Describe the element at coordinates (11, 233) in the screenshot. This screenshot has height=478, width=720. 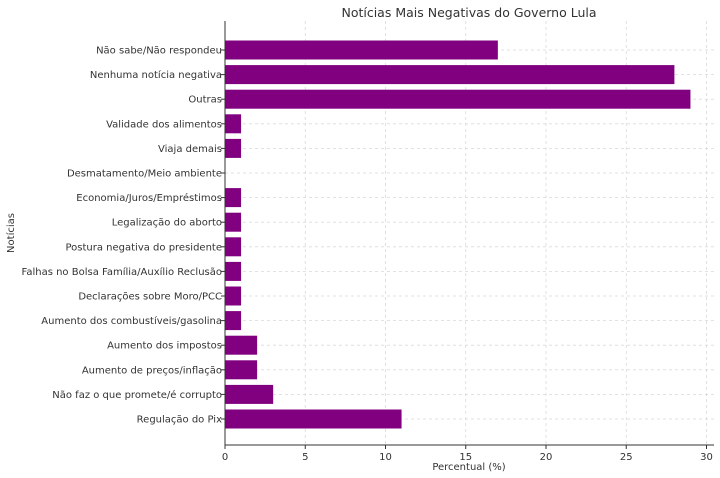
I see `y-axis-label: Notícias` at that location.